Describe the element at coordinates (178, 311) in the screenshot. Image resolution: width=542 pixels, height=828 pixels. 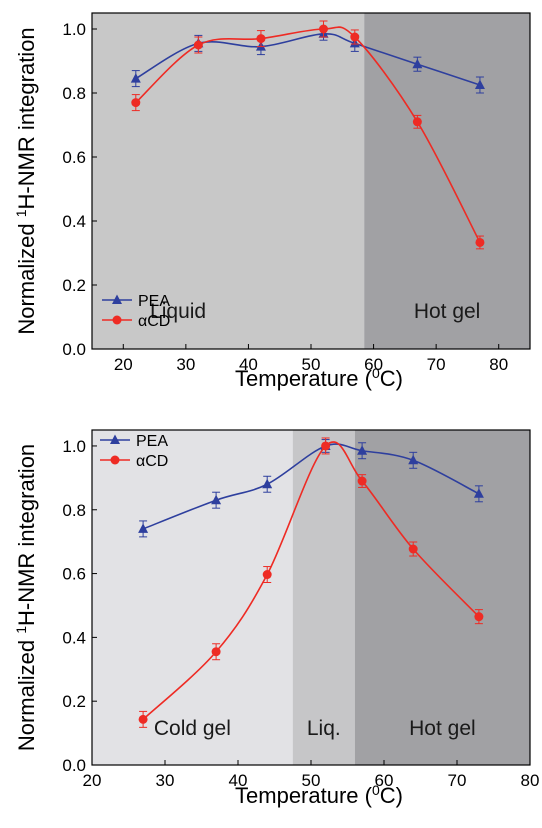
I see `region-label: Liquid` at that location.